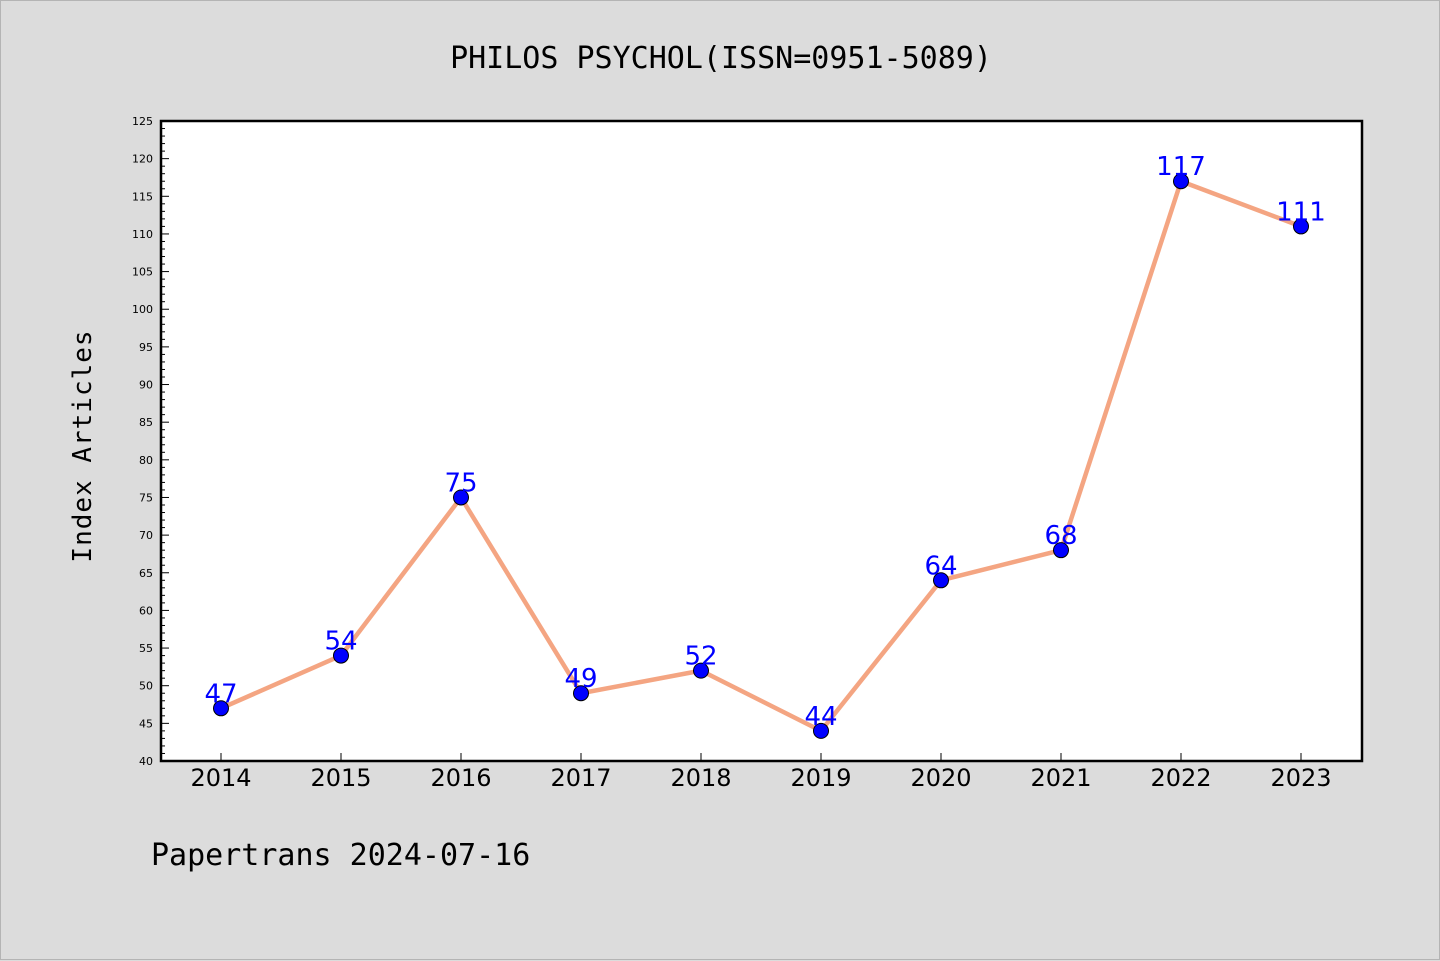 The image size is (1440, 961). What do you see at coordinates (820, 717) in the screenshot?
I see `data-label: 44` at bounding box center [820, 717].